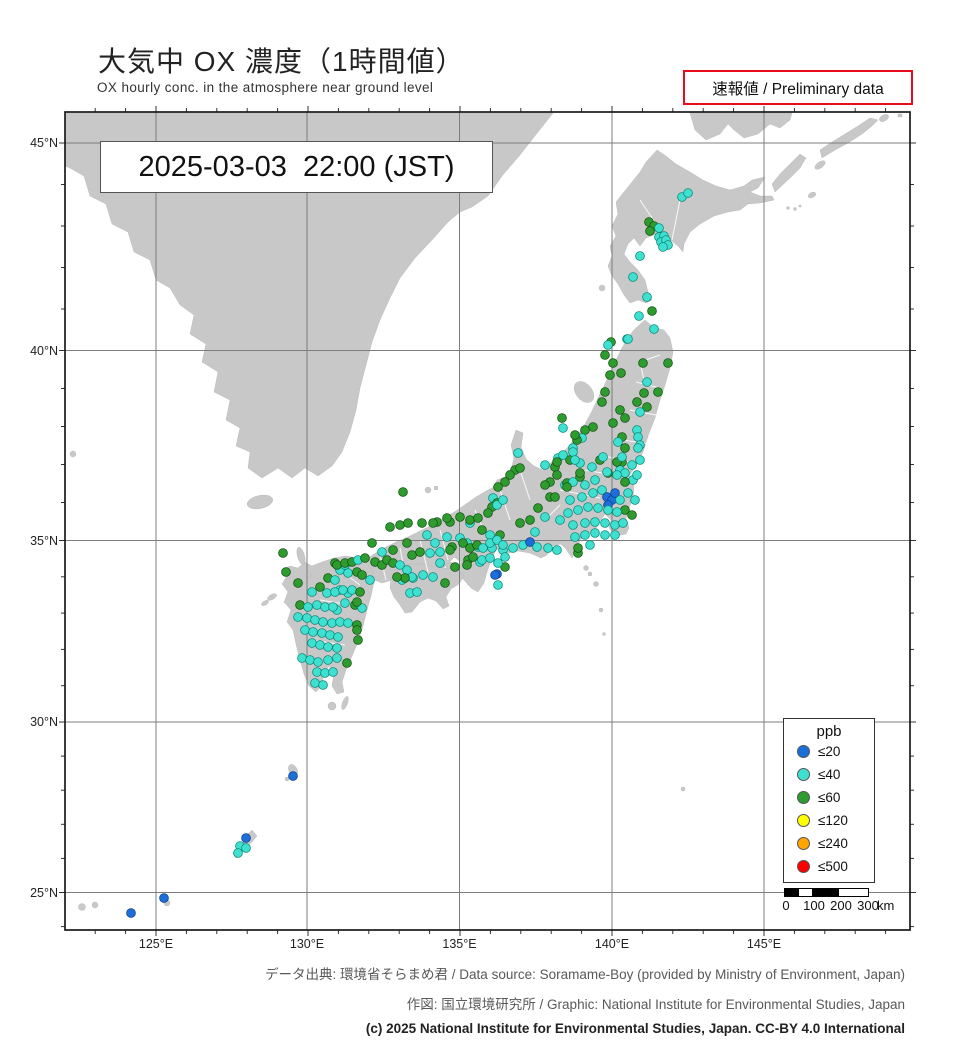 Image resolution: width=980 pixels, height=1060 pixels. Describe the element at coordinates (829, 751) in the screenshot. I see `legend-label: ≤20` at that location.